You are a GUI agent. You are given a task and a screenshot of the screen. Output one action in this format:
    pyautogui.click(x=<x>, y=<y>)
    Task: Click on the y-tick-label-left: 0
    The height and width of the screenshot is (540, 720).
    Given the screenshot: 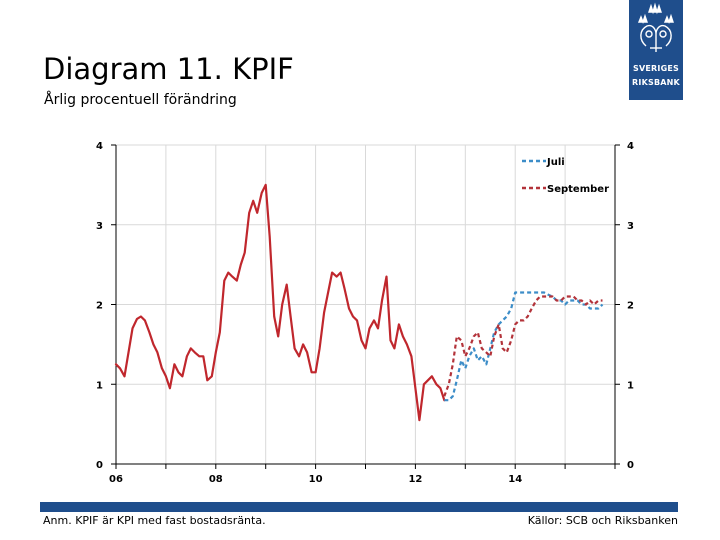 What is the action you would take?
    pyautogui.click(x=99, y=465)
    